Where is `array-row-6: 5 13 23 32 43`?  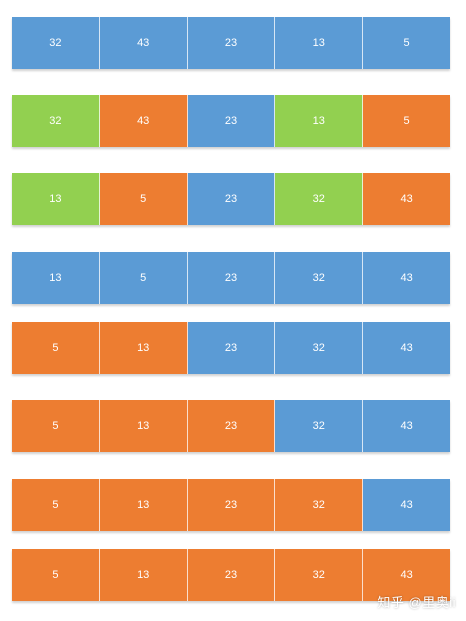
array-row-6: 5 13 23 32 43 is located at coordinates (231, 426).